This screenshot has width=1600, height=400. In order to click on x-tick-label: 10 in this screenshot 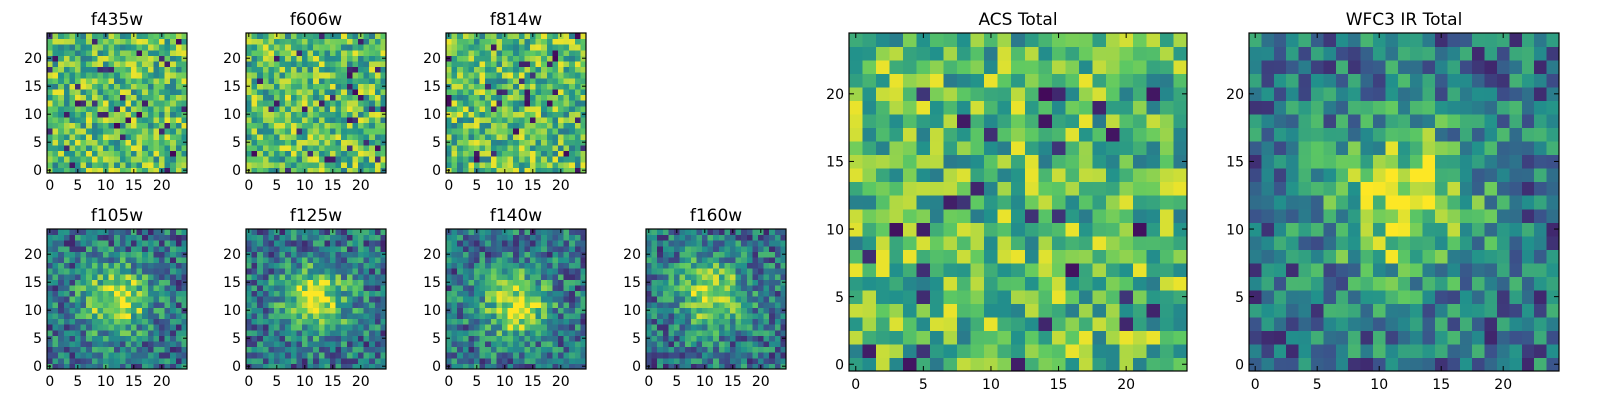, I will do `click(305, 186)`.